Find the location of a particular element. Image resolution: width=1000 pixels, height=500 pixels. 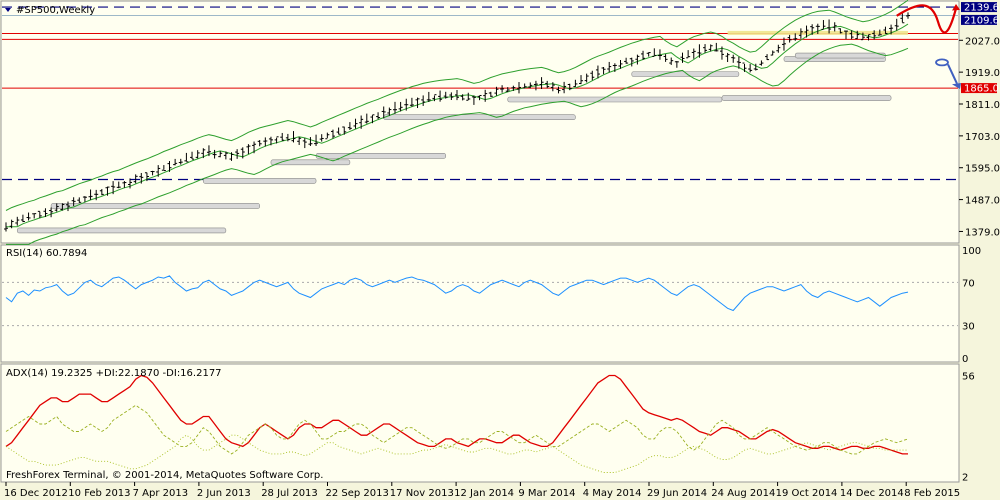

time-axis-label: 14 Dec 2014 is located at coordinates (872, 493).